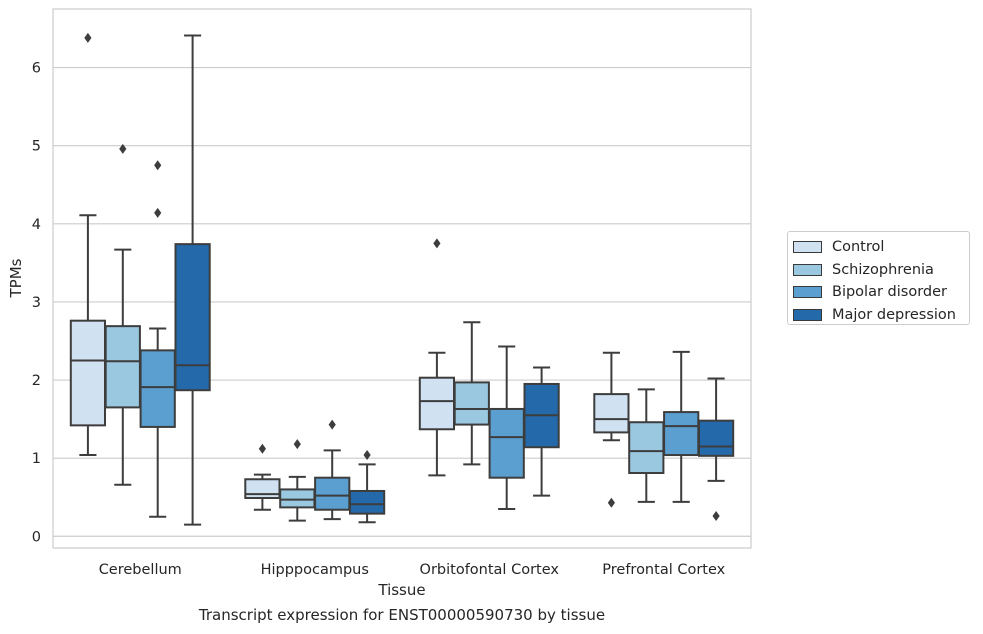 Image resolution: width=983 pixels, height=634 pixels. Describe the element at coordinates (36, 225) in the screenshot. I see `y-tick-label: 4` at that location.